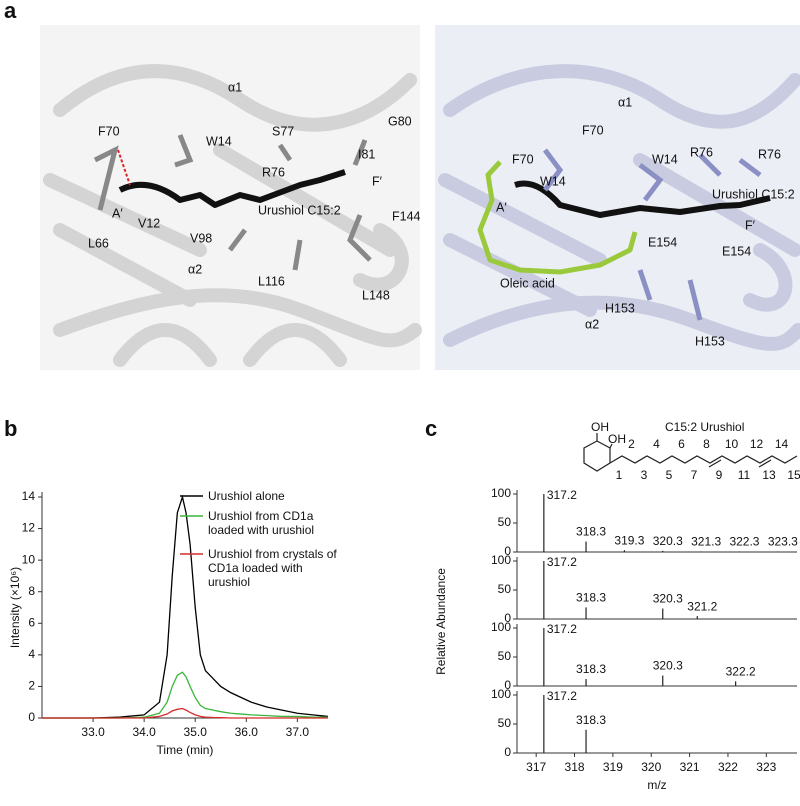  I want to click on legend-entry: Urushiol from CD1a loaded with urushiol, so click(261, 523).